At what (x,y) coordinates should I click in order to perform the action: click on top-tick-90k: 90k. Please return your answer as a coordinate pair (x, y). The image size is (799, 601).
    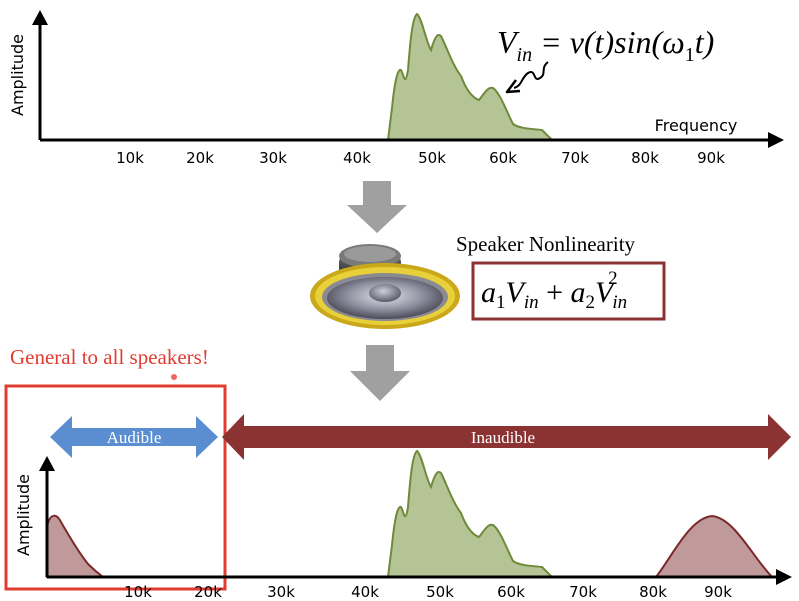
    Looking at the image, I should click on (711, 158).